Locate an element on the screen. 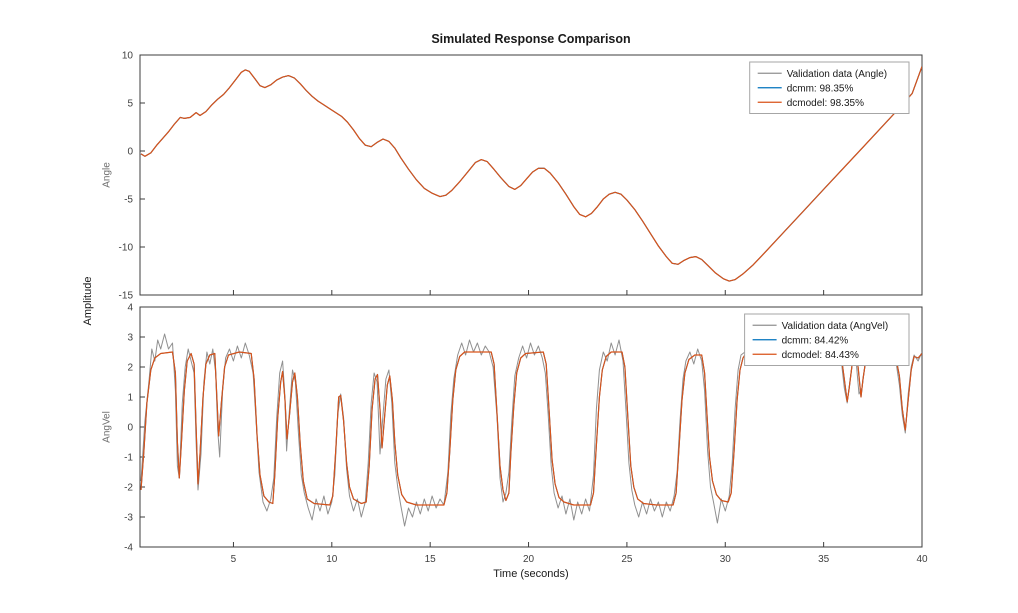 The height and width of the screenshot is (613, 1018). y-tick-label: 2 is located at coordinates (130, 368).